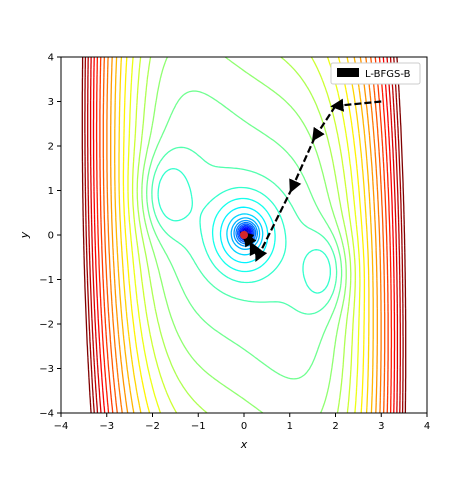 This screenshot has width=474, height=479. Describe the element at coordinates (106, 426) in the screenshot. I see `x-tick-label: −3` at that location.